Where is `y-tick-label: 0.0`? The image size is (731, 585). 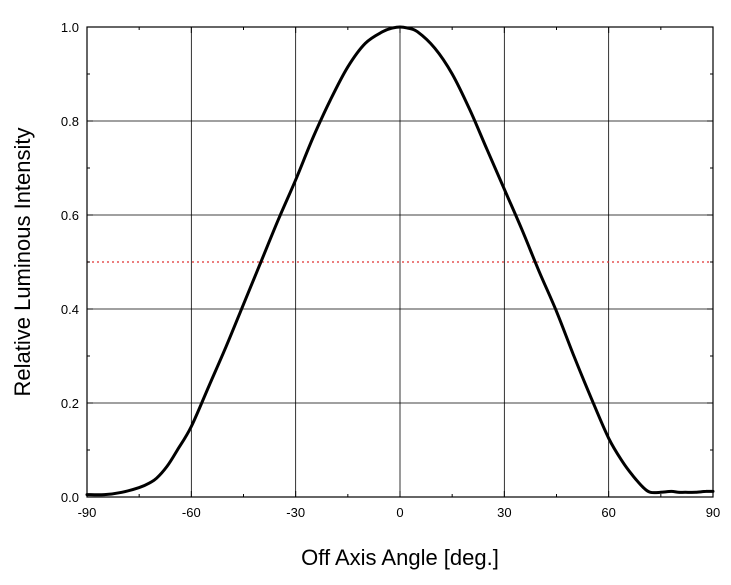 y-tick-label: 0.0 is located at coordinates (70, 497).